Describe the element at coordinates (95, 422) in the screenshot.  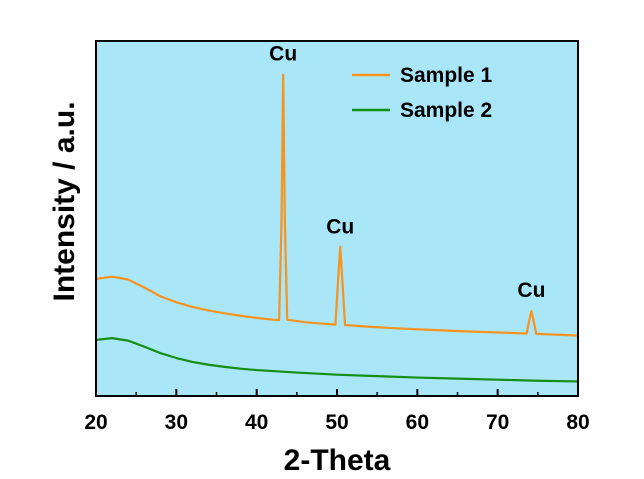
I see `x-tick-label-20: 20` at that location.